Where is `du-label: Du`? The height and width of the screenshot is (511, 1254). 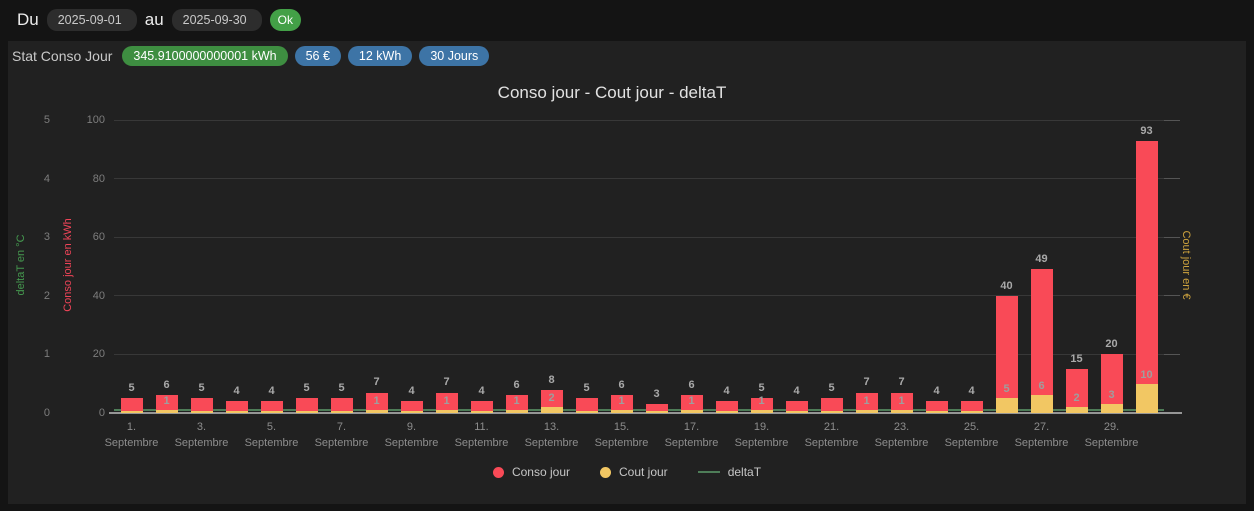 du-label: Du is located at coordinates (28, 19).